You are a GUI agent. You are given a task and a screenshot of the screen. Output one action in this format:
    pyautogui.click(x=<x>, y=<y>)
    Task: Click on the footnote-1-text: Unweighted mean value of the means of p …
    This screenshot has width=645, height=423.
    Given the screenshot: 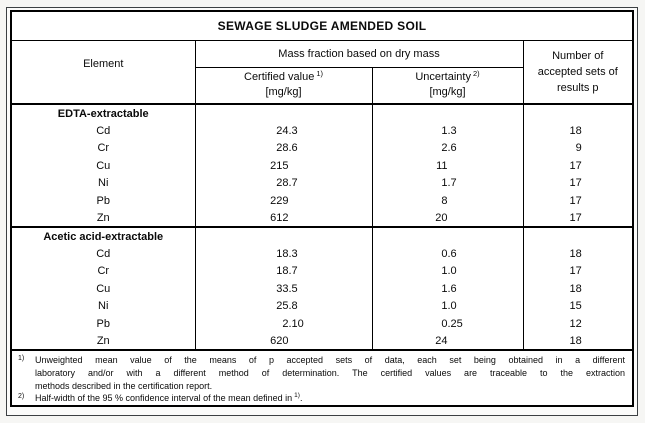 What is the action you would take?
    pyautogui.click(x=332, y=373)
    